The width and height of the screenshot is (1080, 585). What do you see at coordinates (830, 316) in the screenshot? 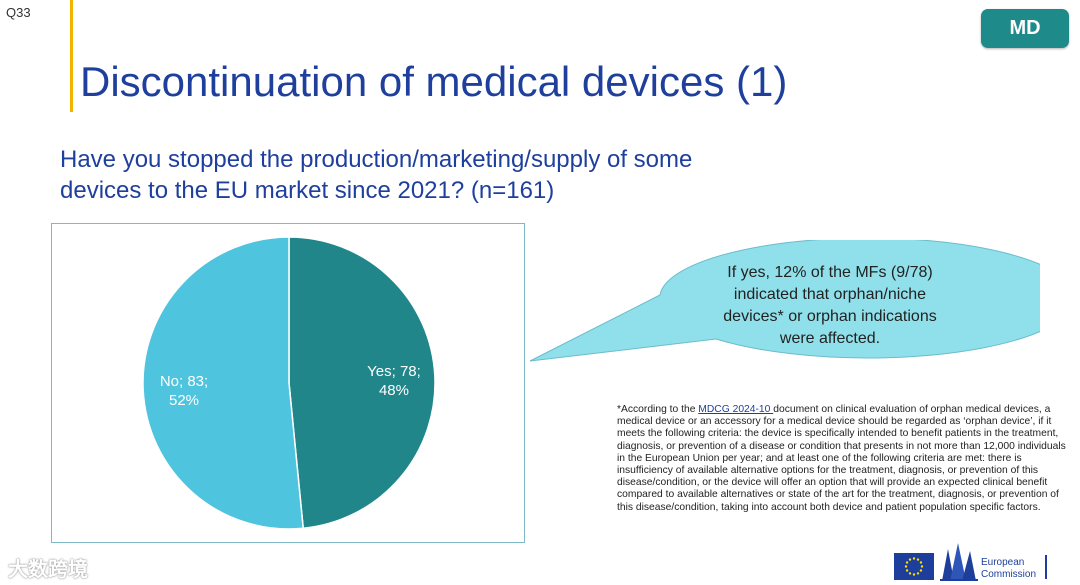
I see `callout-line-3: devices* or orphan indications` at bounding box center [830, 316].